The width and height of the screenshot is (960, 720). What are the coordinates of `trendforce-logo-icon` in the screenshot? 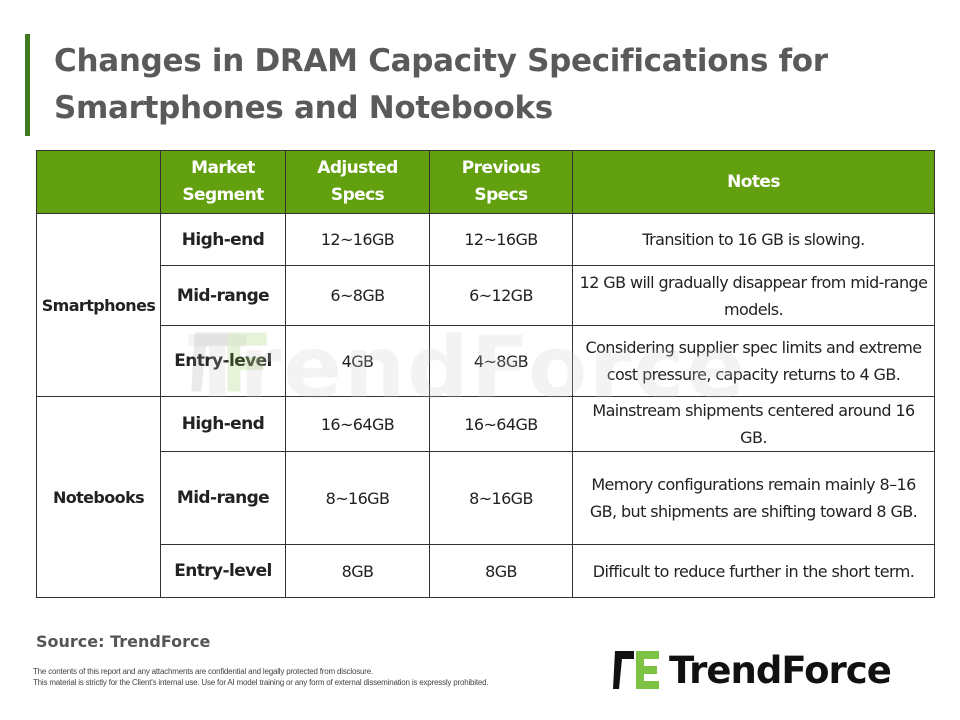 It's located at (636, 670).